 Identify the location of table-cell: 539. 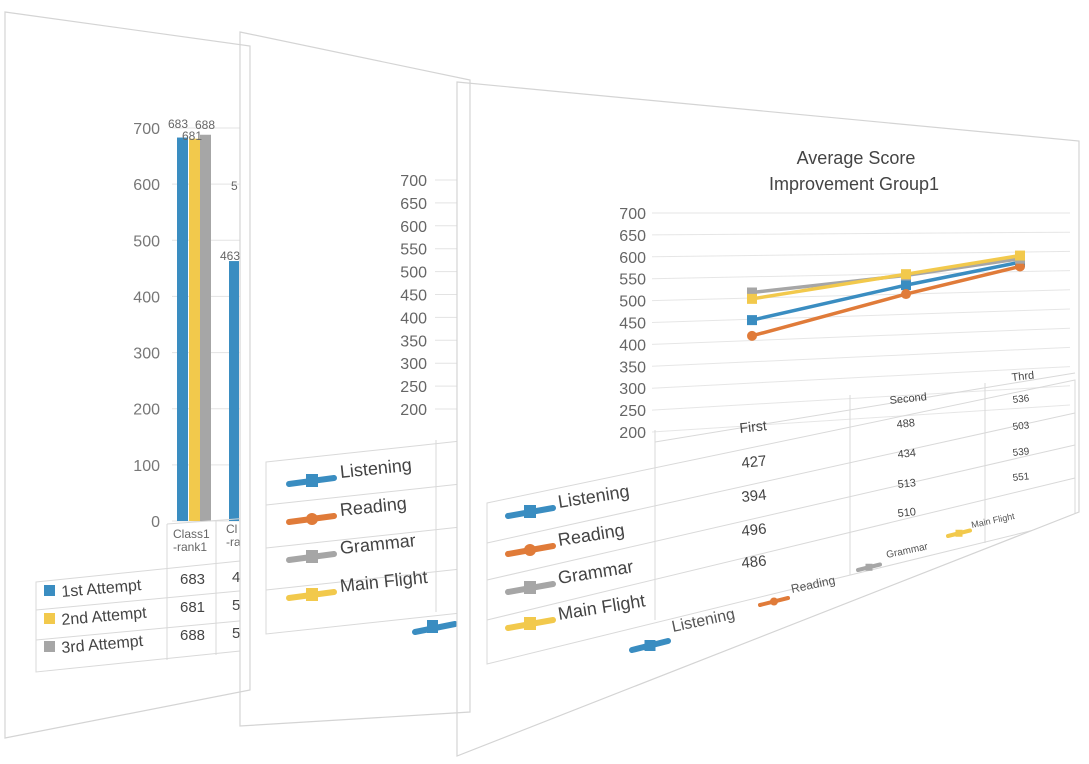
(1021, 452).